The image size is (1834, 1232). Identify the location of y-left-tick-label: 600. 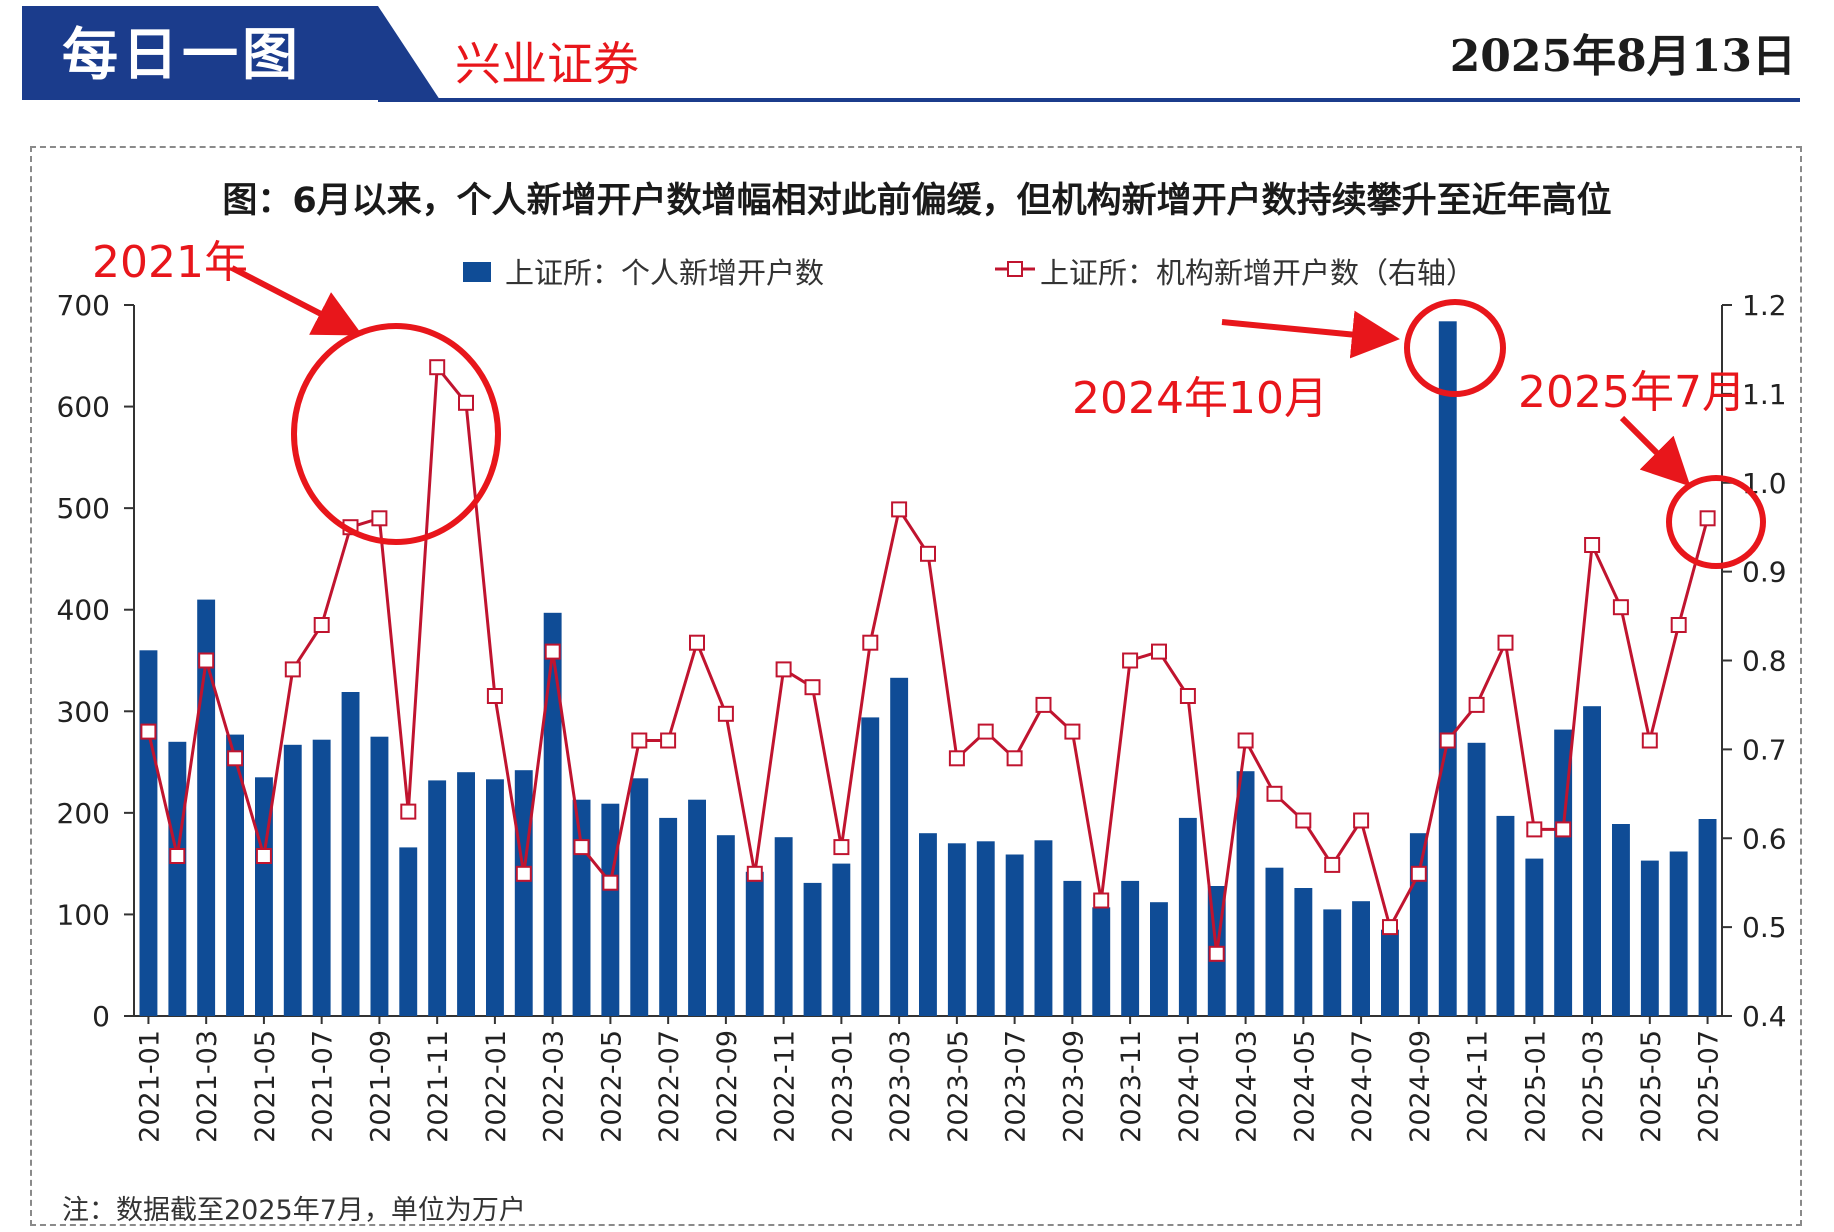
(83, 407).